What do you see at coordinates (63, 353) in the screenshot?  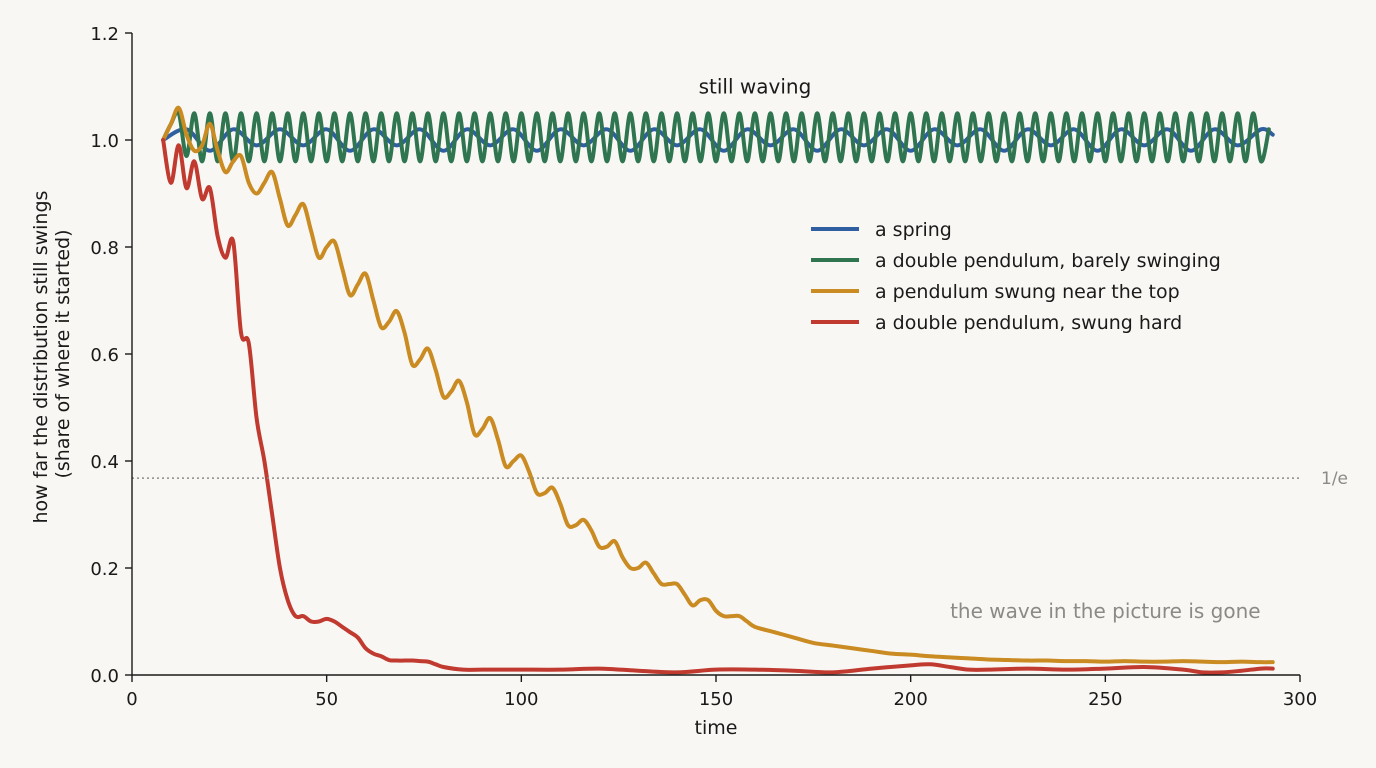 I see `y-axis-label-line-2: (share of where it started)` at bounding box center [63, 353].